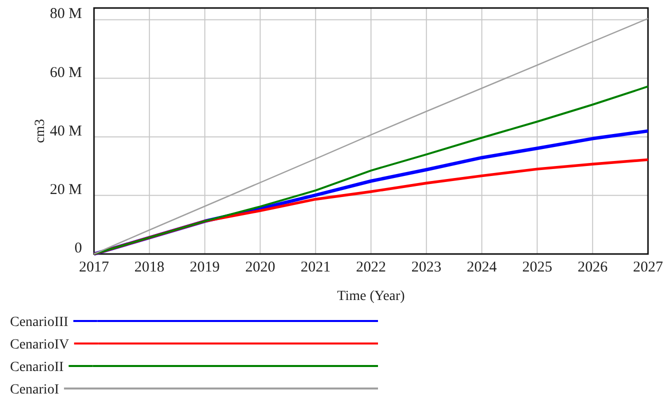 This screenshot has height=401, width=668. I want to click on legend-label: CenarioIV, so click(40, 345).